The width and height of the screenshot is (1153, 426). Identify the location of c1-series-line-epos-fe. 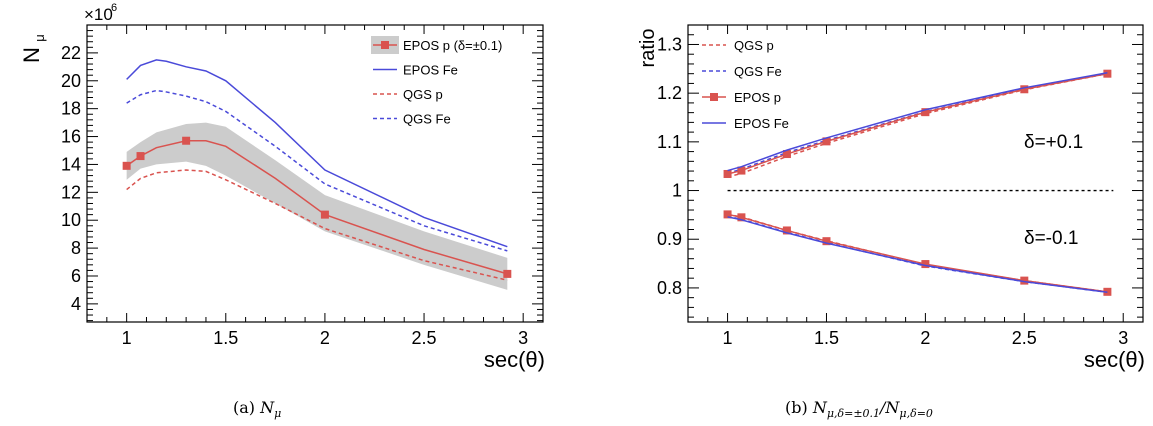
(917, 121).